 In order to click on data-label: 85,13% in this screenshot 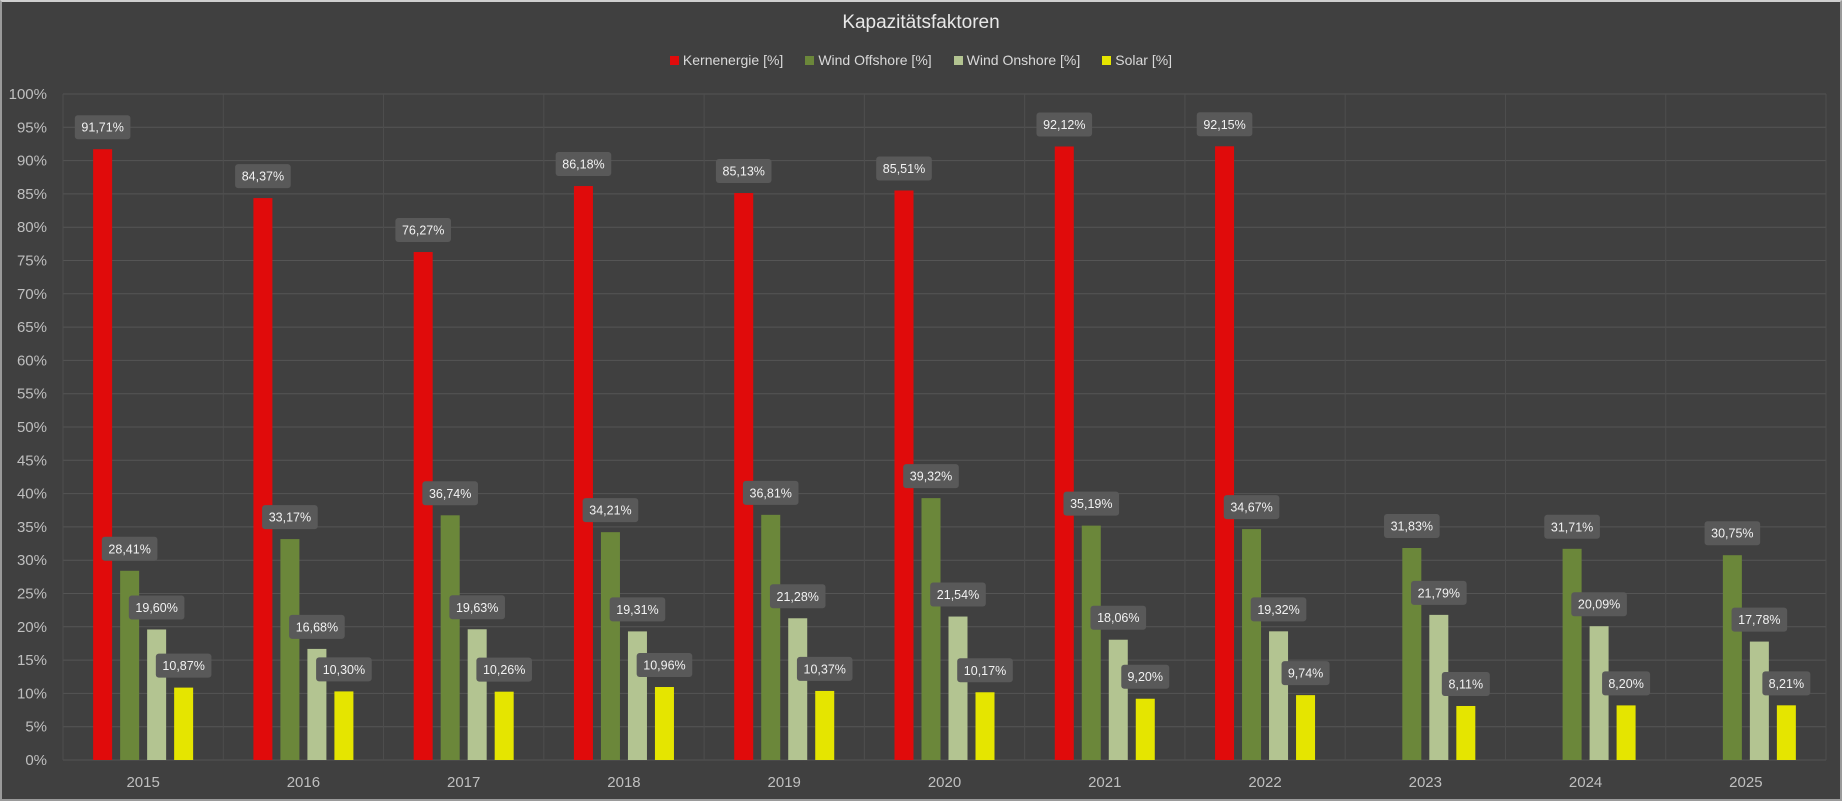, I will do `click(744, 172)`.